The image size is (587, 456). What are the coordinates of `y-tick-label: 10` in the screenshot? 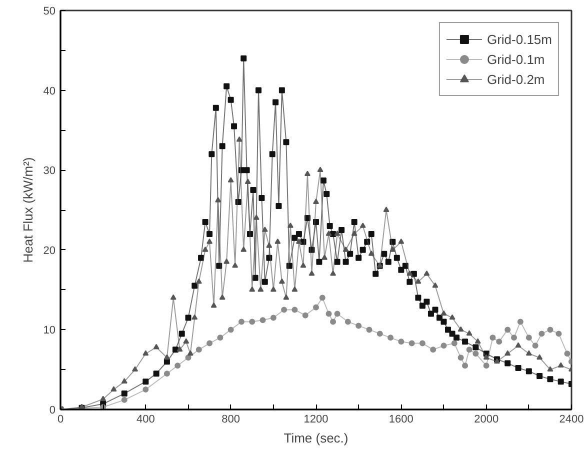 It's located at (49, 330).